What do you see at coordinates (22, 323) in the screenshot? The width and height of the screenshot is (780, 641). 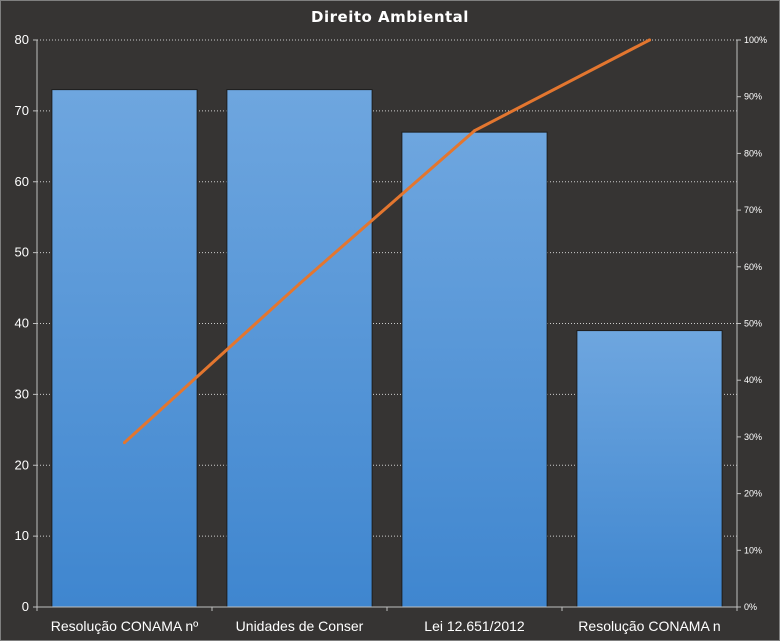 I see `y-tick-label: 40` at bounding box center [22, 323].